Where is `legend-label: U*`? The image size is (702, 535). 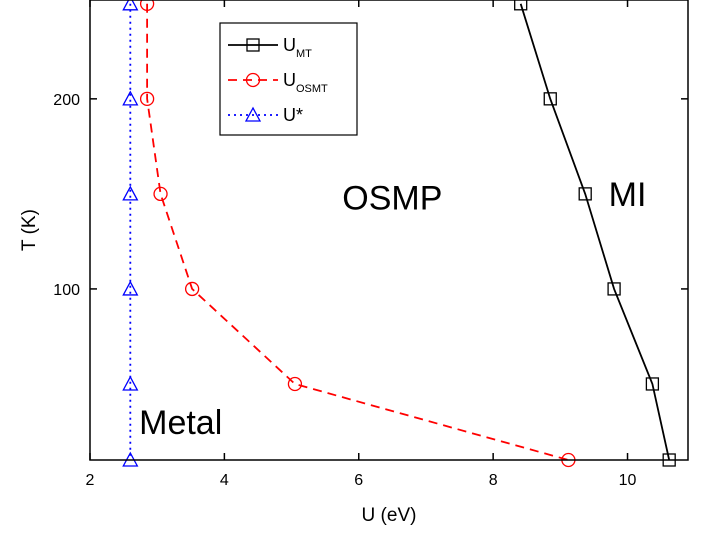 legend-label: U* is located at coordinates (293, 115).